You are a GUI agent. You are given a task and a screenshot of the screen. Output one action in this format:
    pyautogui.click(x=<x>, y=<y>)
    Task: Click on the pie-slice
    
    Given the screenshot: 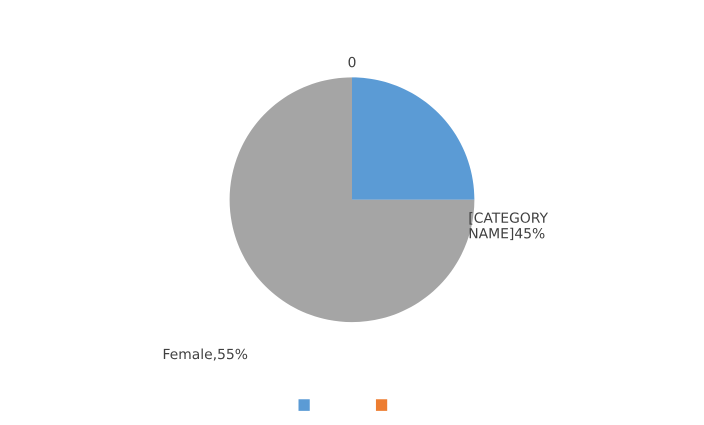 What is the action you would take?
    pyautogui.click(x=413, y=138)
    